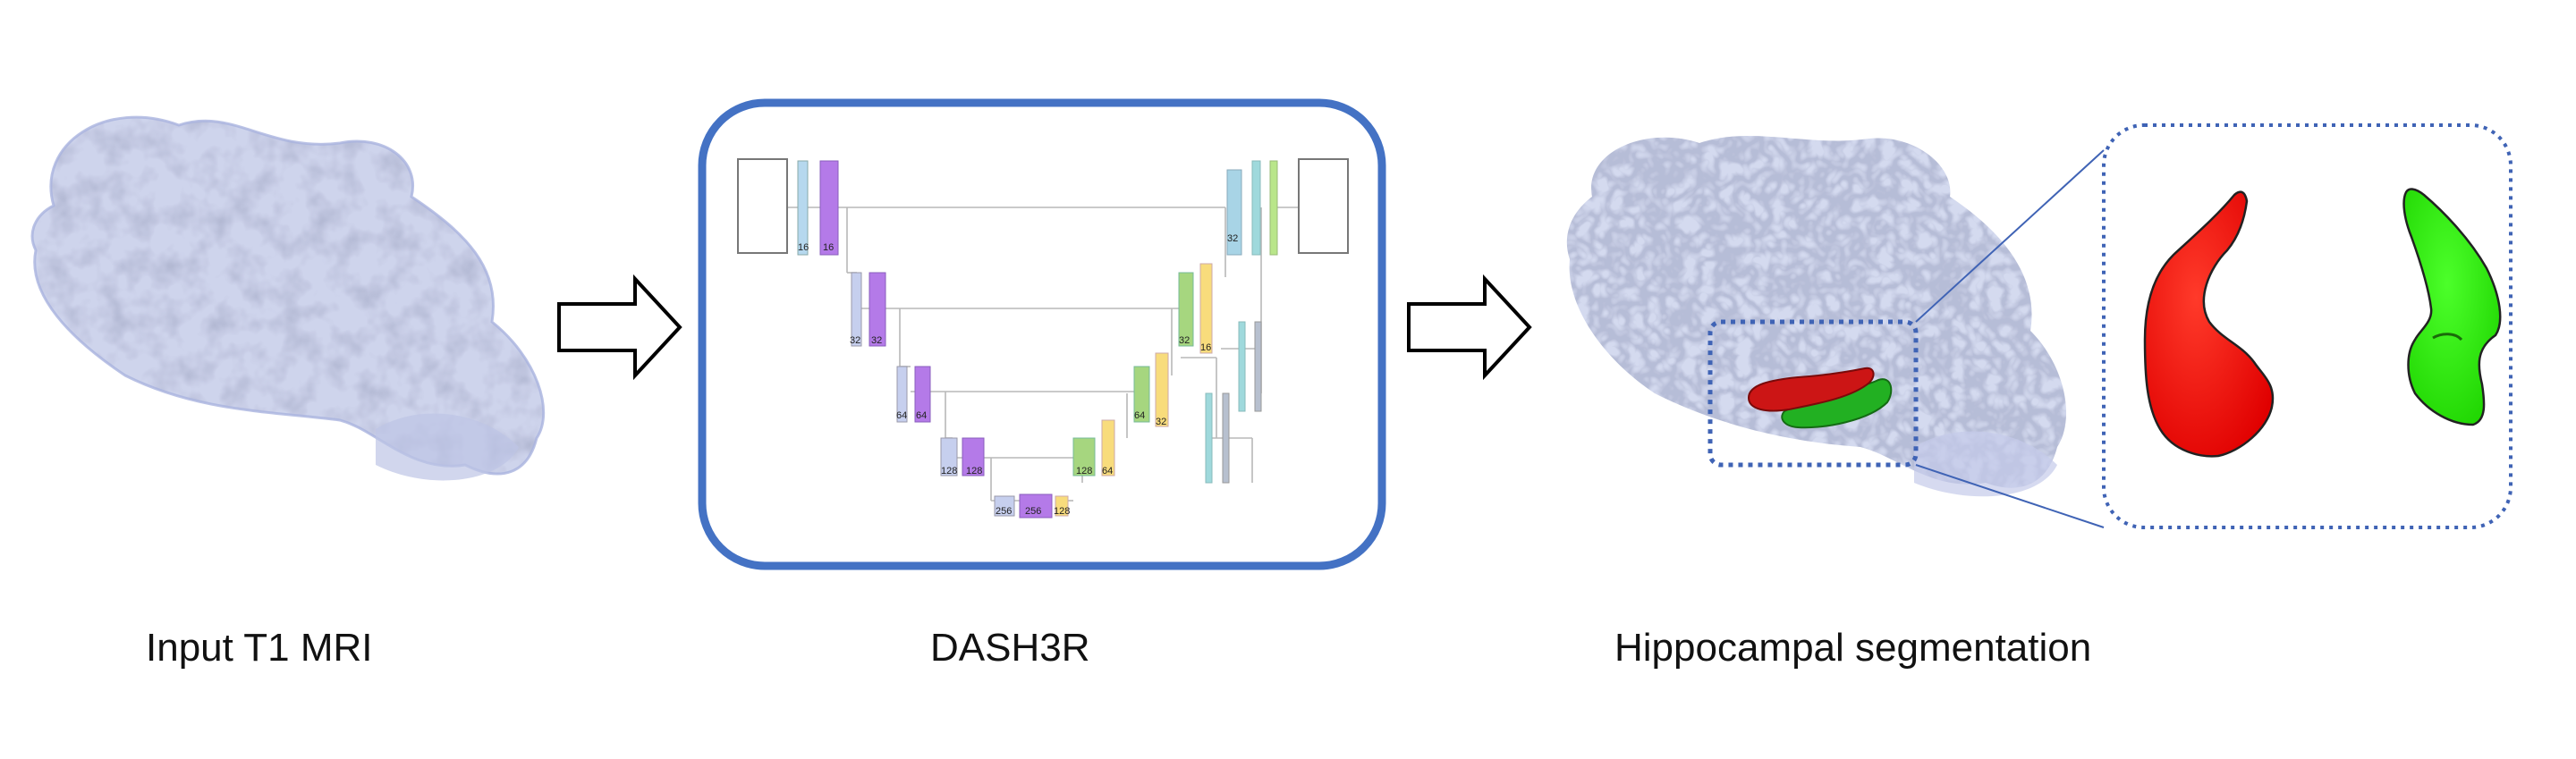 This screenshot has width=2576, height=759. What do you see at coordinates (619, 327) in the screenshot?
I see `arrow-input-to-model` at bounding box center [619, 327].